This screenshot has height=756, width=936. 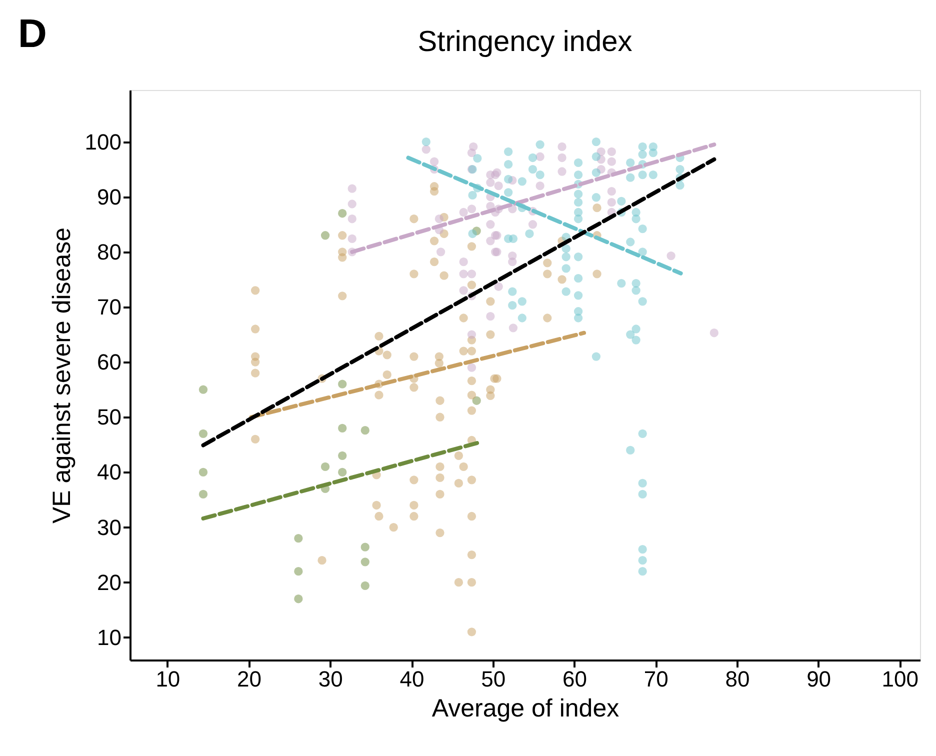 I want to click on y-tick-label: 80, so click(x=109, y=251).